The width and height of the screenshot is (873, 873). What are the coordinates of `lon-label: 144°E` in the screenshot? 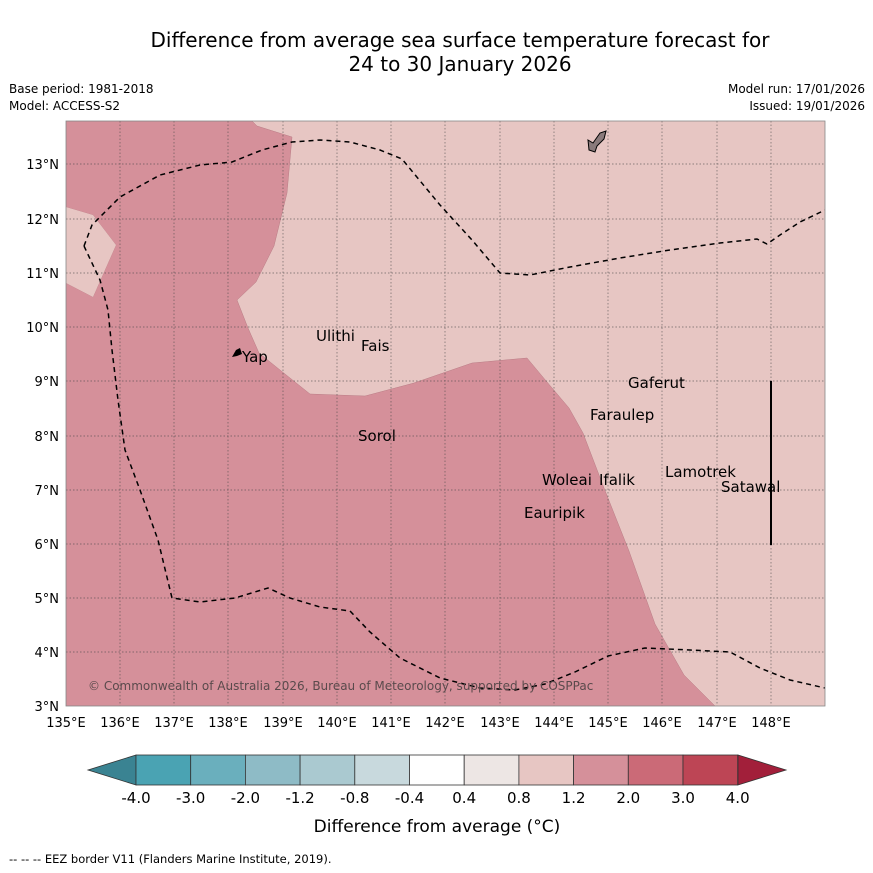 It's located at (554, 723).